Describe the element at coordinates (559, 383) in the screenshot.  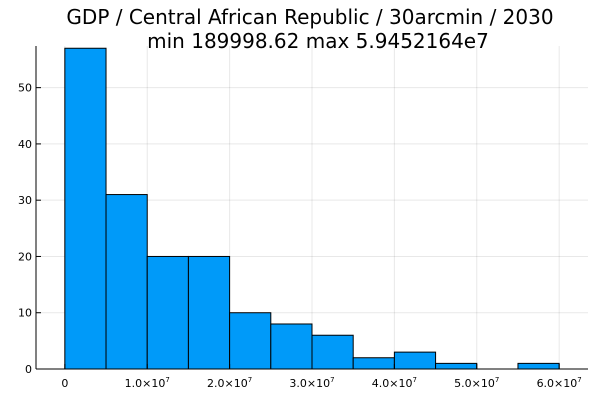
I see `x-tick-label: 6.0×10⁷` at that location.